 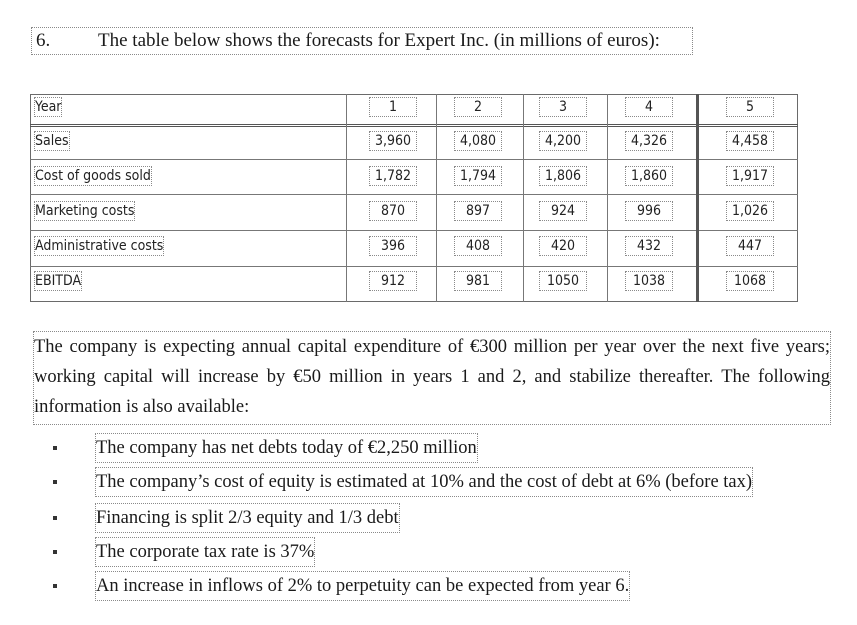 I want to click on year-col-4: 4, so click(x=649, y=107).